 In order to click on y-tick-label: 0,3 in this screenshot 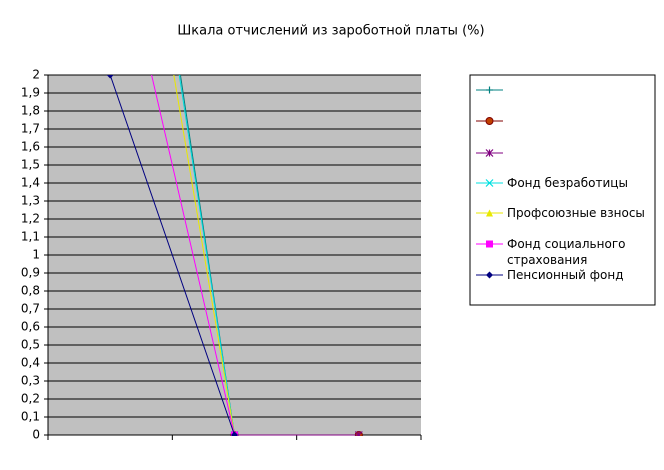, I will do `click(30, 381)`.